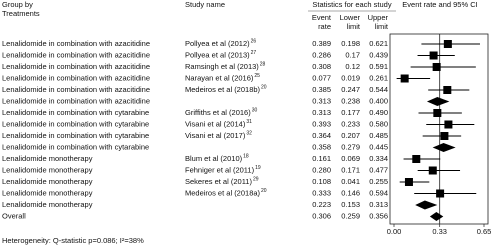 This screenshot has width=500, height=248. What do you see at coordinates (321, 146) in the screenshot?
I see `stat-value: 0.358` at bounding box center [321, 146].